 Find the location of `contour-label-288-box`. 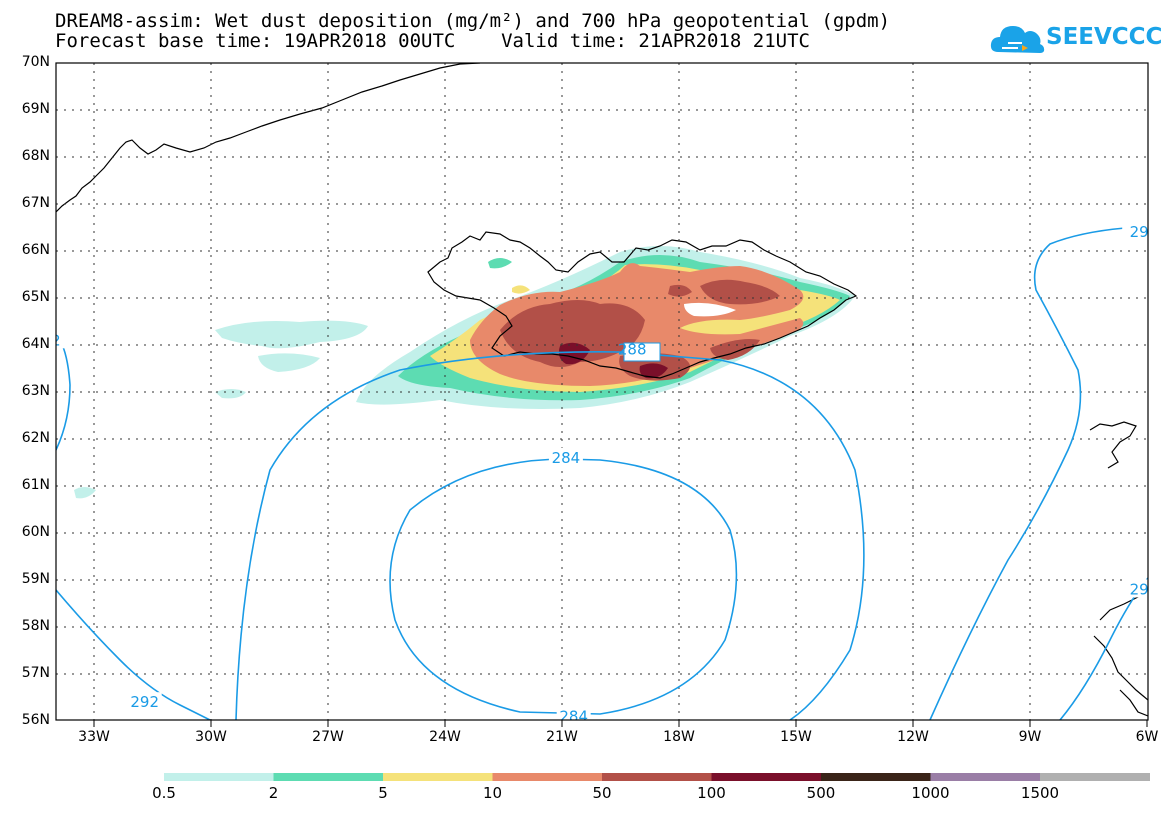

contour-label-288-box is located at coordinates (642, 352).